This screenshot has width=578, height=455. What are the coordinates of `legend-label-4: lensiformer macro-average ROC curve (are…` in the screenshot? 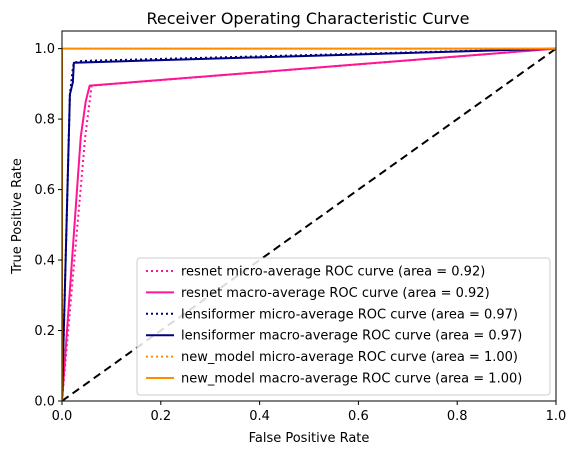 It's located at (351, 336).